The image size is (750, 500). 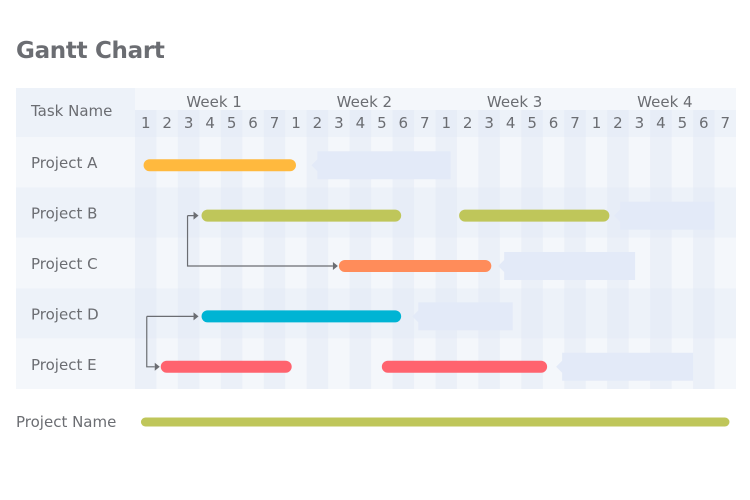 I want to click on task-label: Project A, so click(x=64, y=163).